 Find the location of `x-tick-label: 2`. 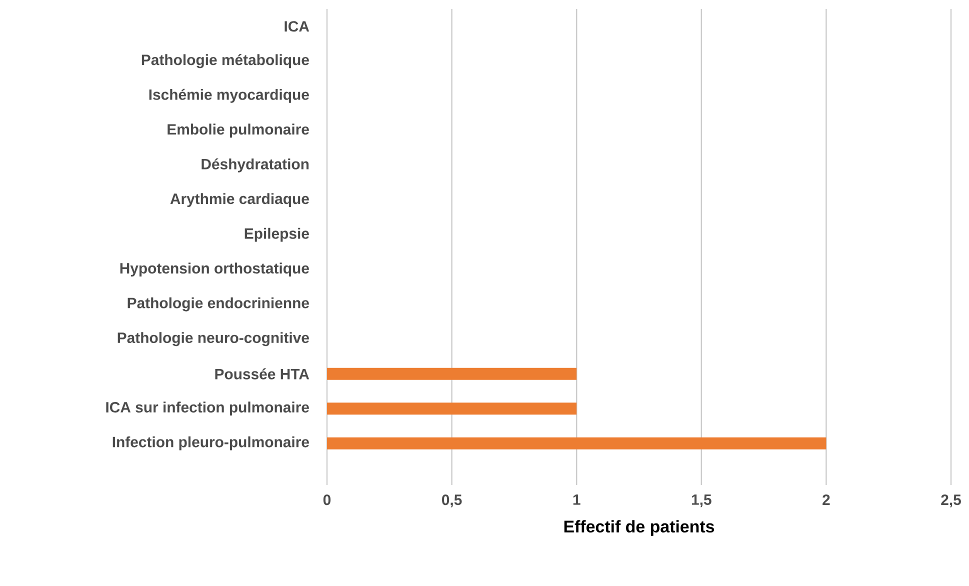

x-tick-label: 2 is located at coordinates (826, 499).